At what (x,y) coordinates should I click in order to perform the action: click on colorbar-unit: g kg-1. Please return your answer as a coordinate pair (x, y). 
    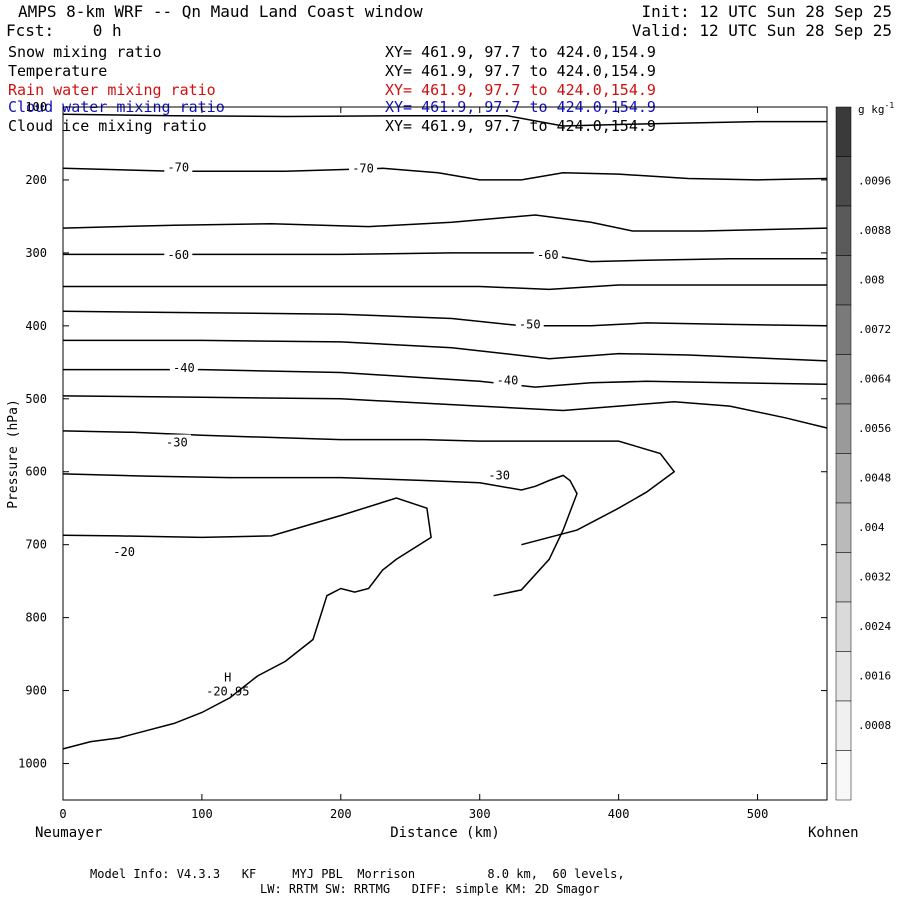
    Looking at the image, I should click on (876, 108).